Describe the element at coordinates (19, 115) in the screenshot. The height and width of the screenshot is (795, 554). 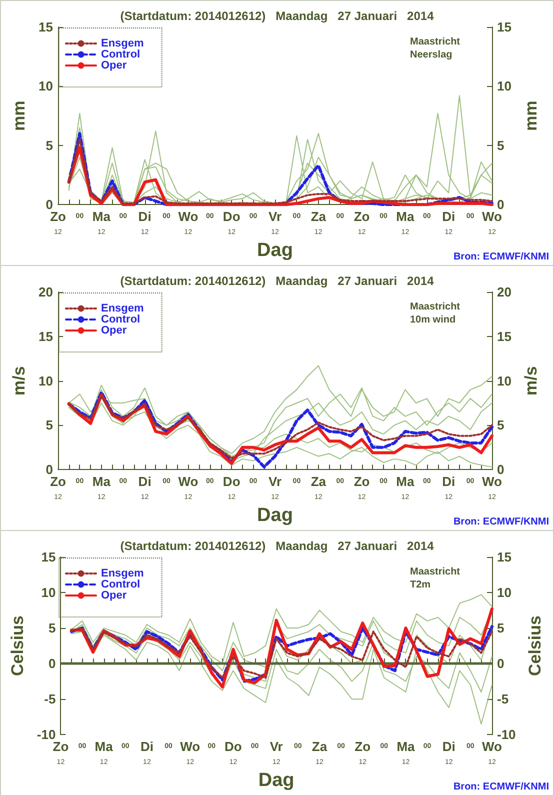
I see `y-axis-title: mm` at that location.